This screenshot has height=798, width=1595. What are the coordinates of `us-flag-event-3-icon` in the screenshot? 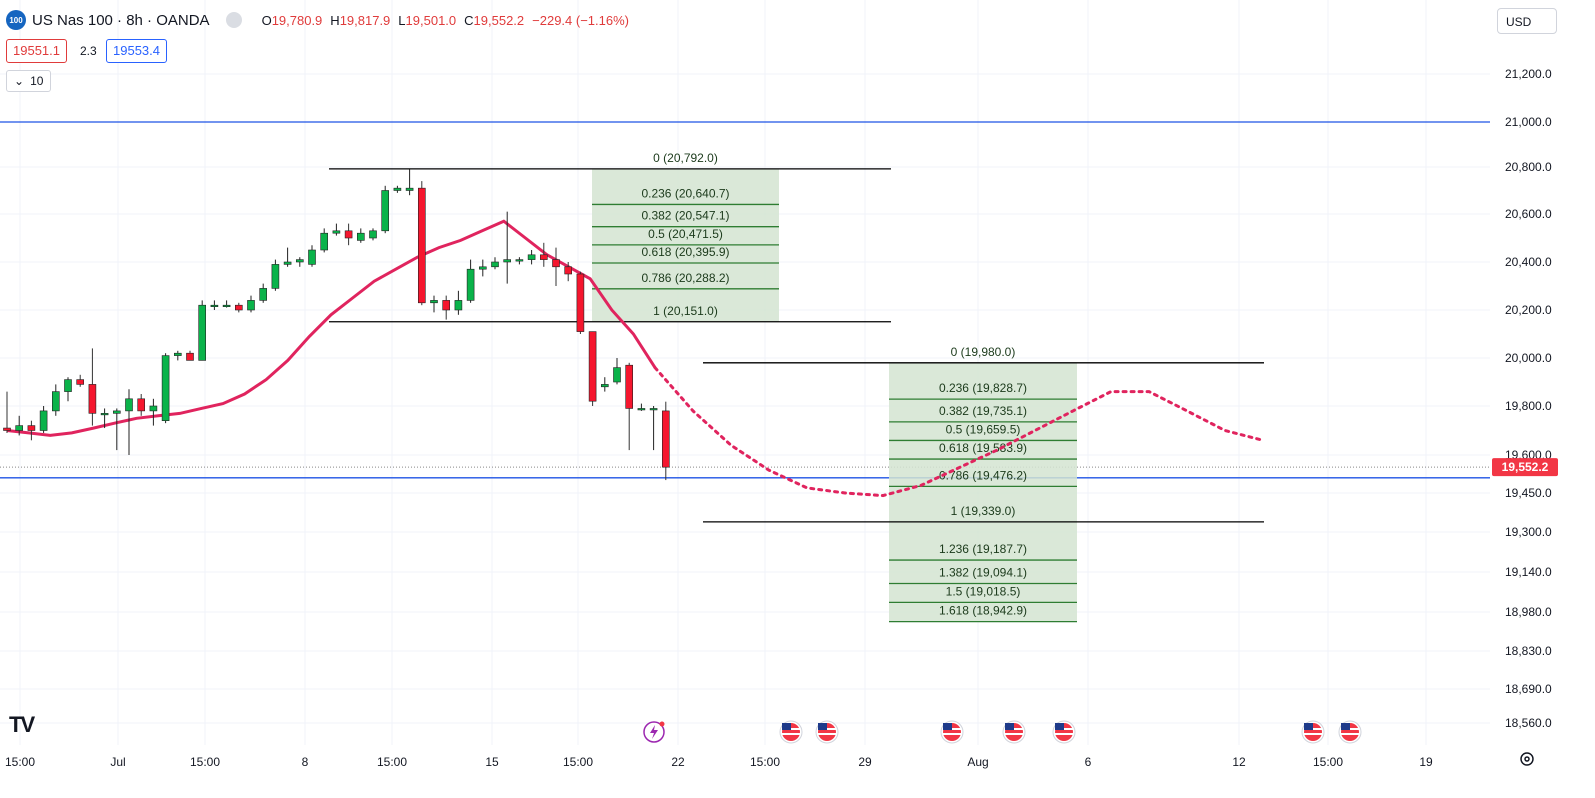 It's located at (952, 732).